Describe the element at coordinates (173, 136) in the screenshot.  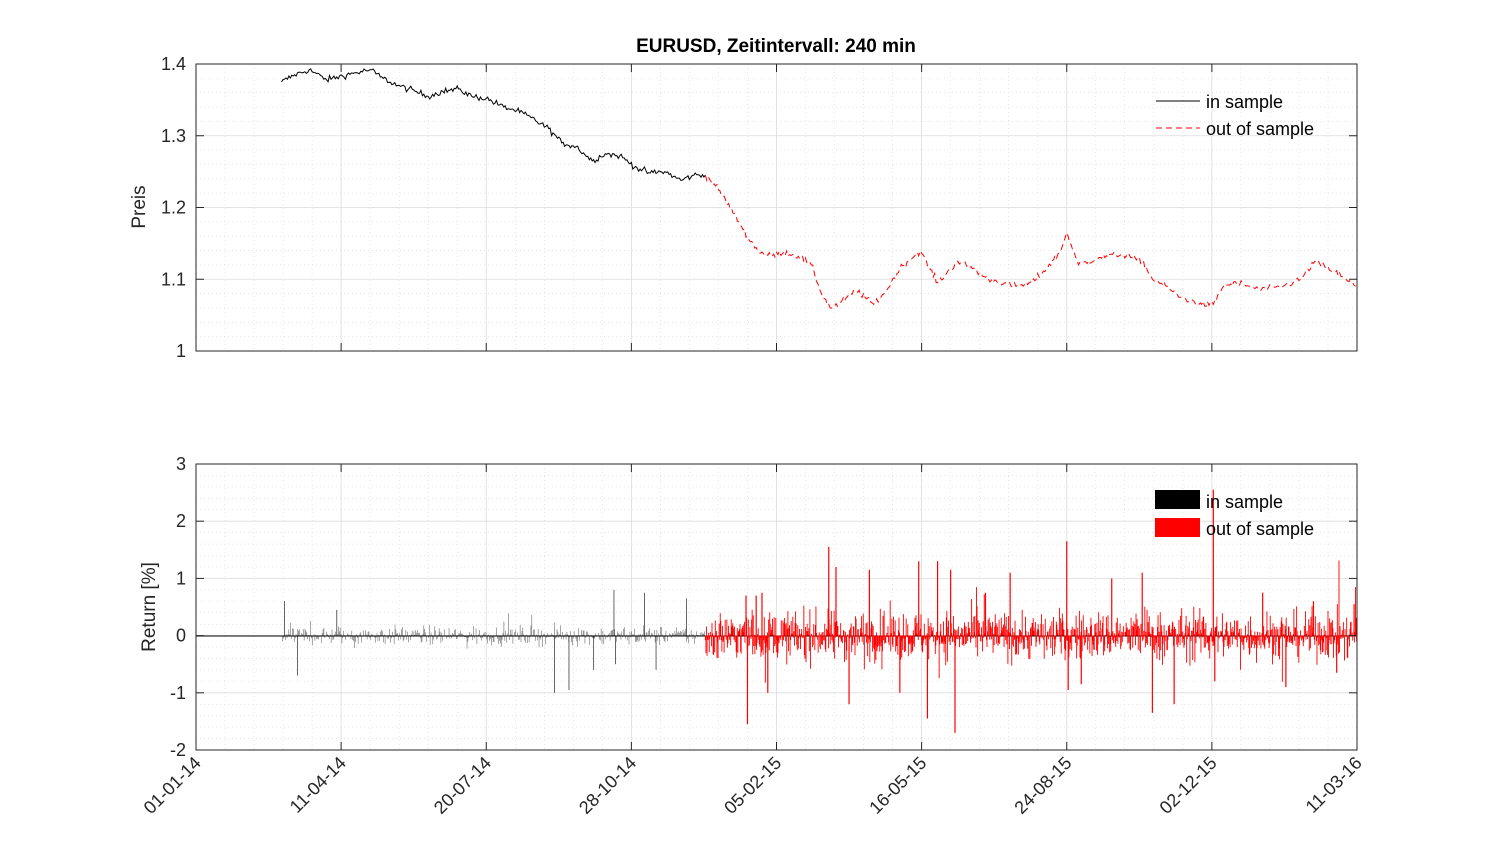
I see `y-tick-label: 1.3` at that location.